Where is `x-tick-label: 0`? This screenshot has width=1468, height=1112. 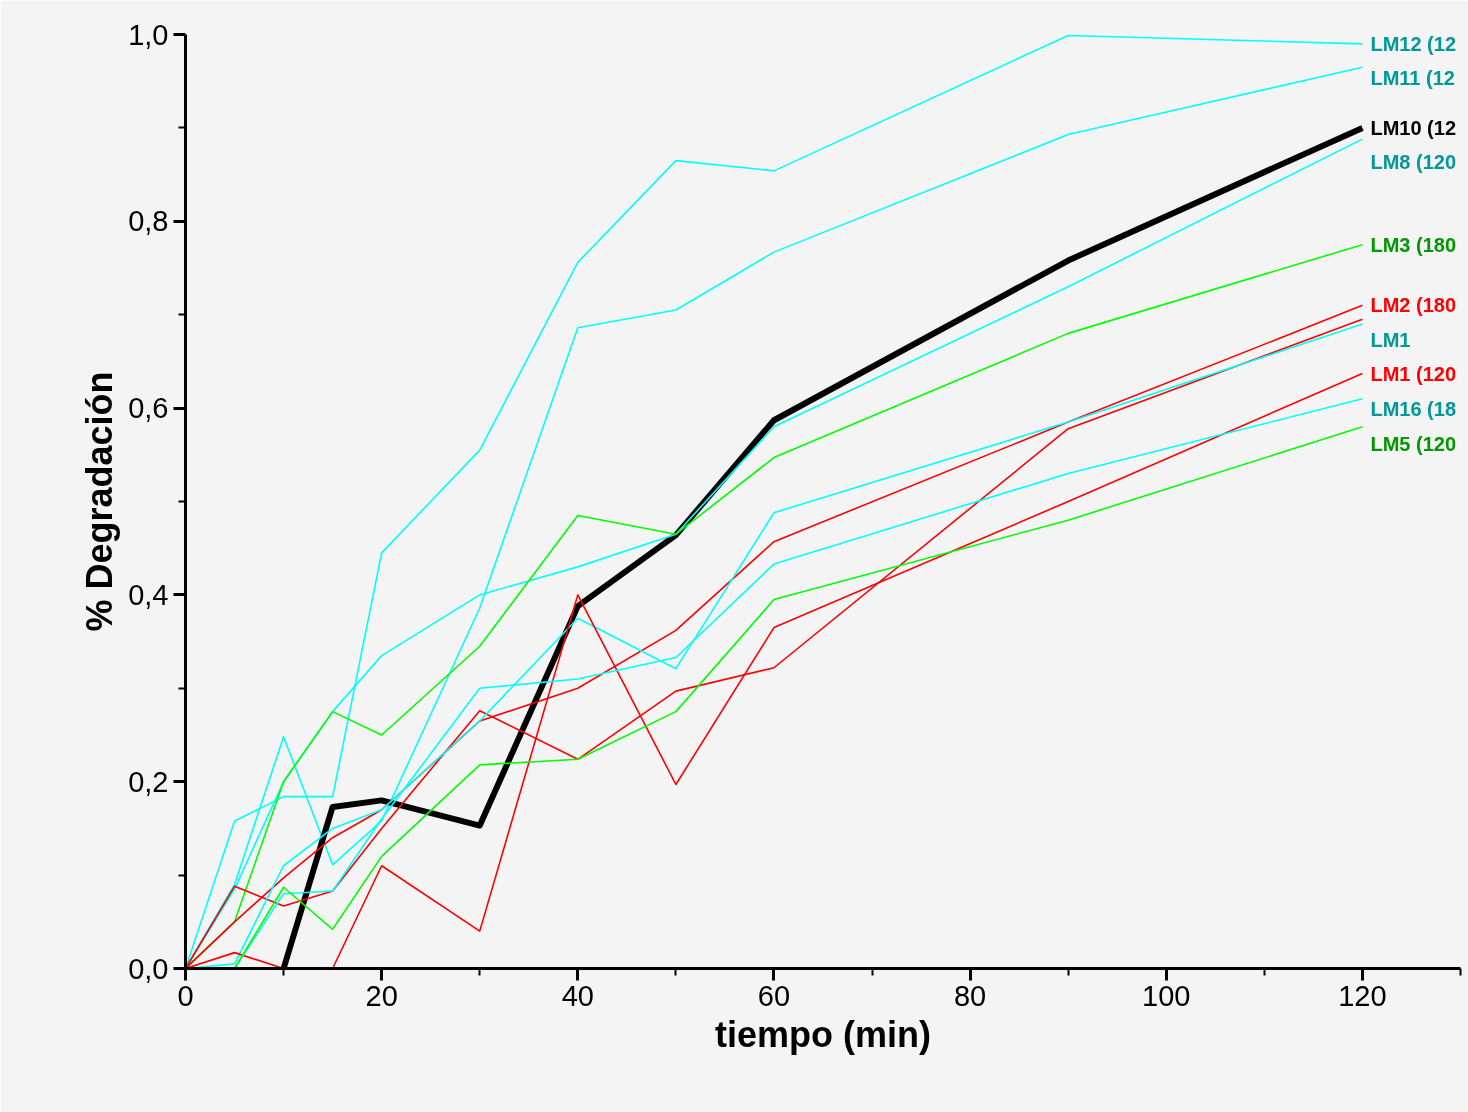
x-tick-label: 0 is located at coordinates (185, 995).